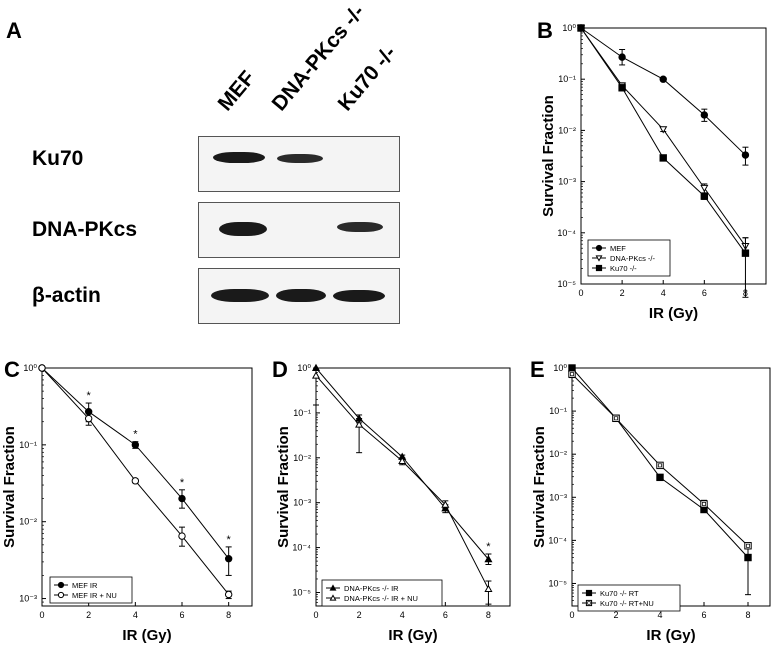 Image resolution: width=780 pixels, height=672 pixels. I want to click on y-tick-label: 10⁻⁵, so click(302, 592).